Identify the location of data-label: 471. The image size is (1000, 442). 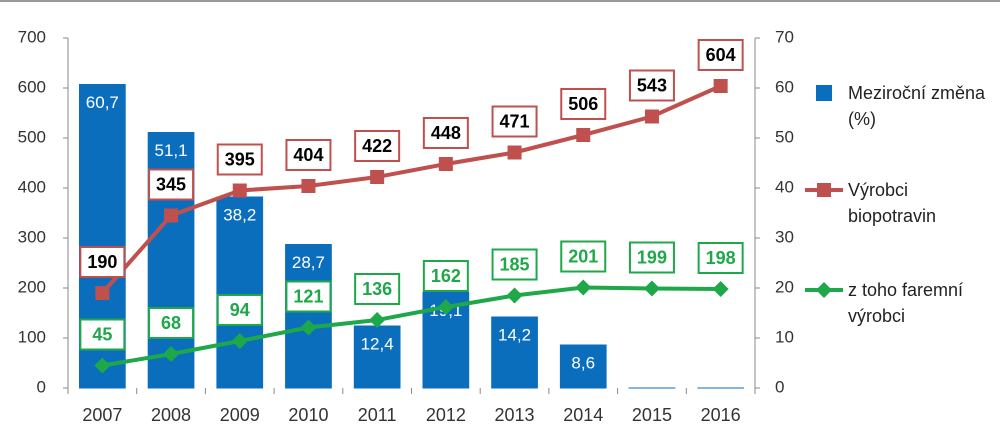
(515, 121).